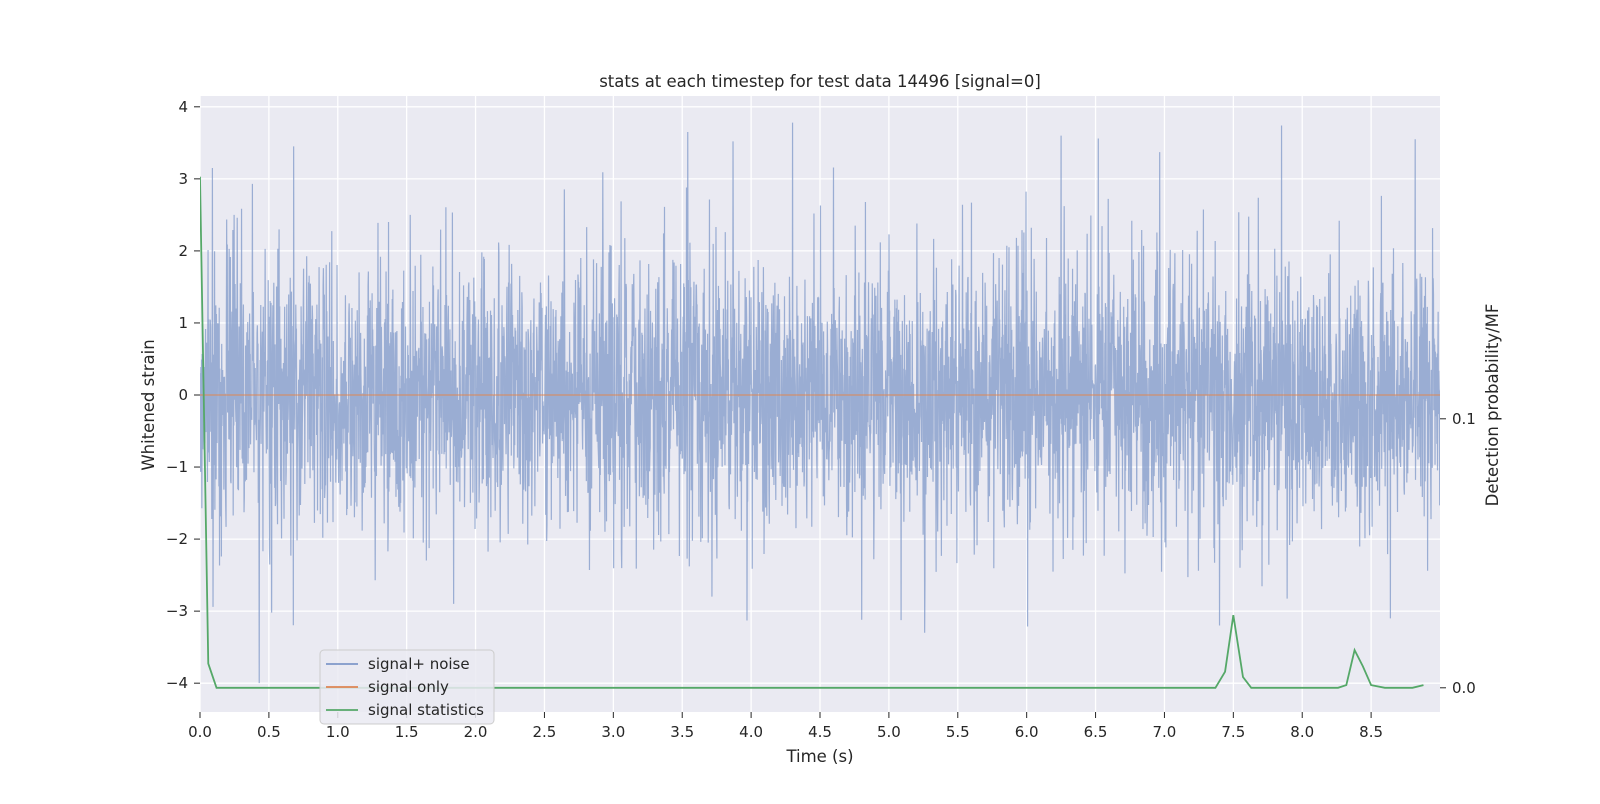 This screenshot has width=1600, height=804. Describe the element at coordinates (200, 732) in the screenshot. I see `x-tick-label: 0.0` at that location.